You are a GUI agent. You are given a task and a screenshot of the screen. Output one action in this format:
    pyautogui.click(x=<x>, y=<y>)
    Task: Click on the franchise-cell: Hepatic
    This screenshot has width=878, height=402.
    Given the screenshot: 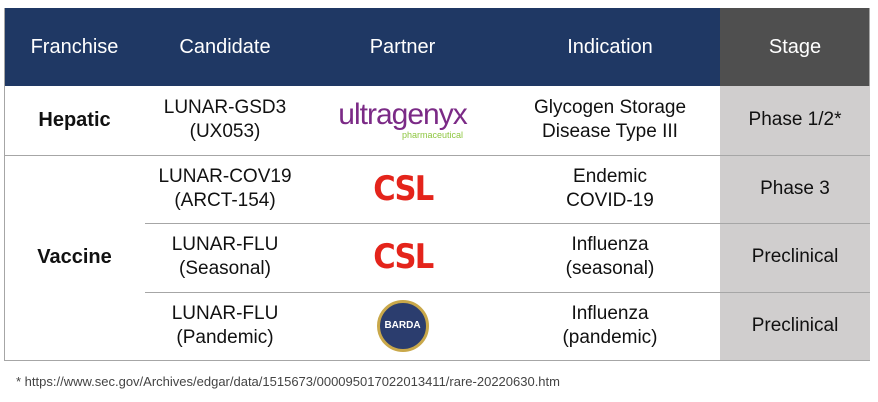 What is the action you would take?
    pyautogui.click(x=74, y=120)
    